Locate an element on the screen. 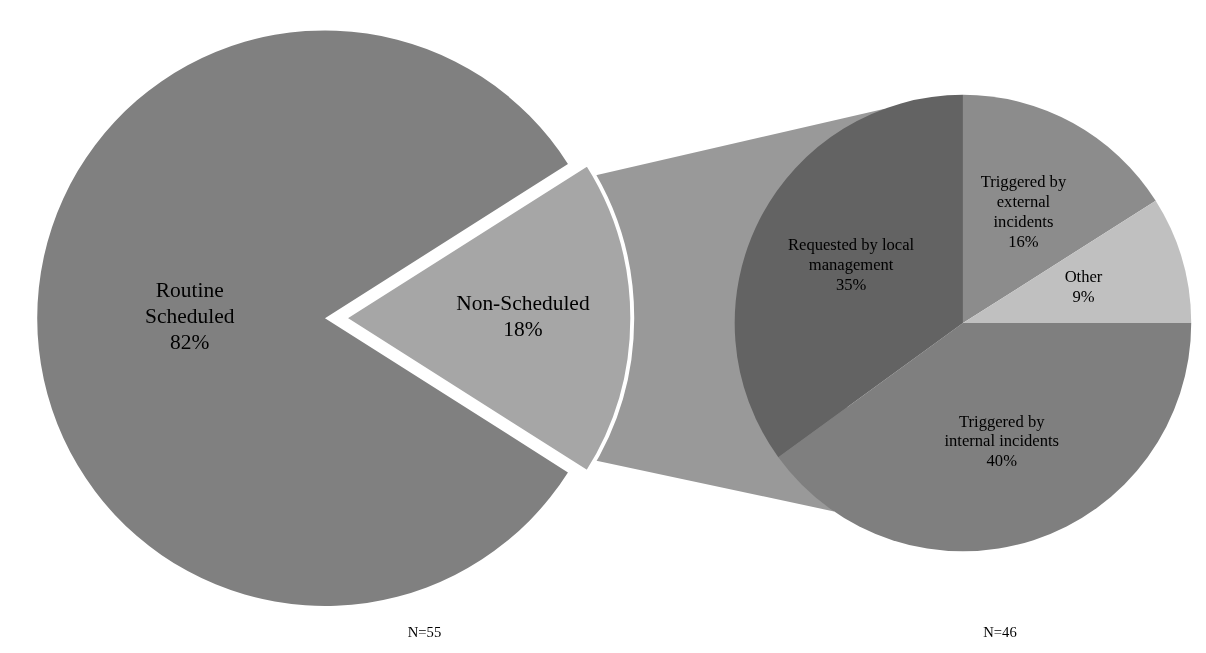 The width and height of the screenshot is (1206, 653). slice-label: Non-Scheduled is located at coordinates (523, 303).